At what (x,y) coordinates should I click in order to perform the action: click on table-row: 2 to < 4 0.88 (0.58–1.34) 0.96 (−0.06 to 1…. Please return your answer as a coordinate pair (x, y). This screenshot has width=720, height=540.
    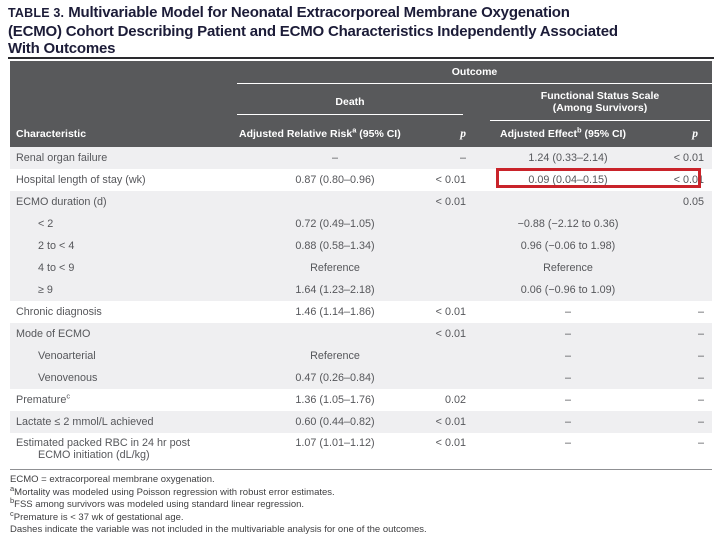
    Looking at the image, I should click on (361, 246).